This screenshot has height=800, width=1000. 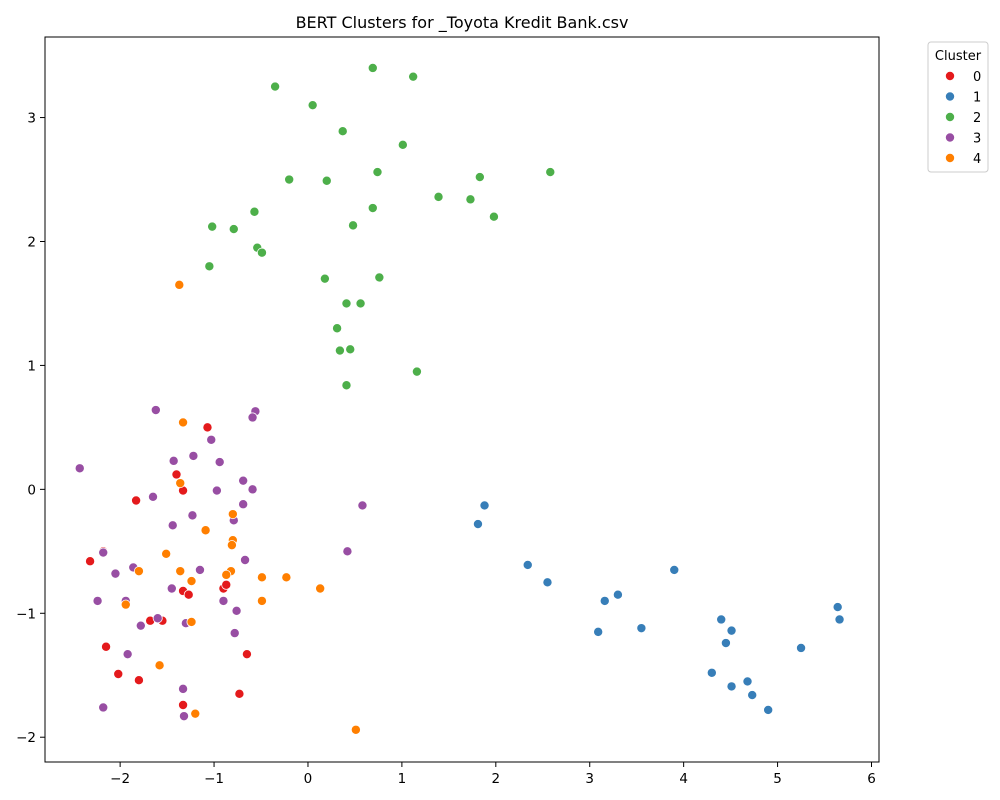 I want to click on y-tick-label: −2, so click(x=26, y=738).